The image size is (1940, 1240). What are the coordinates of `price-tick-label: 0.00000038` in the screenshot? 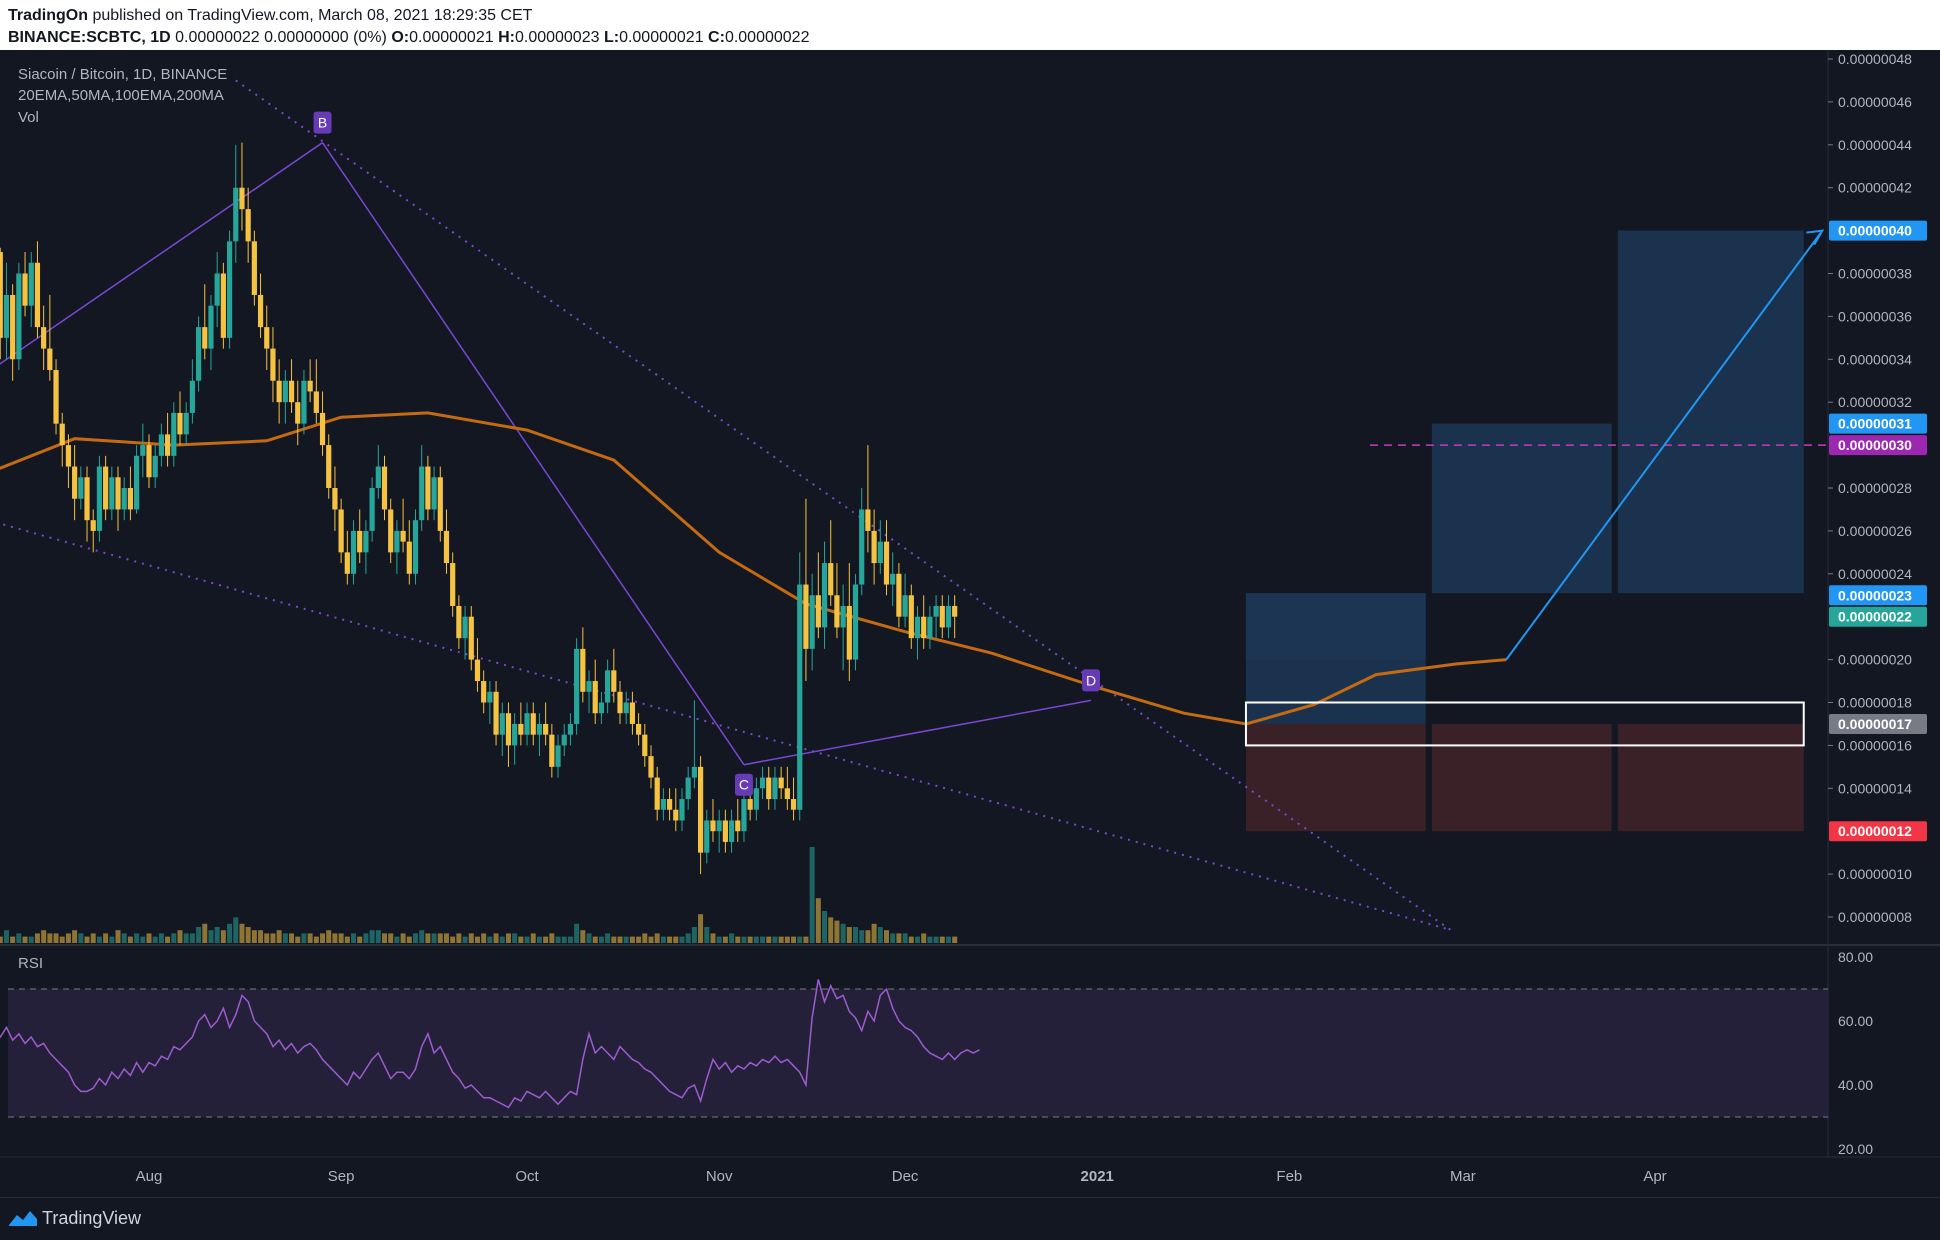 It's located at (1875, 274).